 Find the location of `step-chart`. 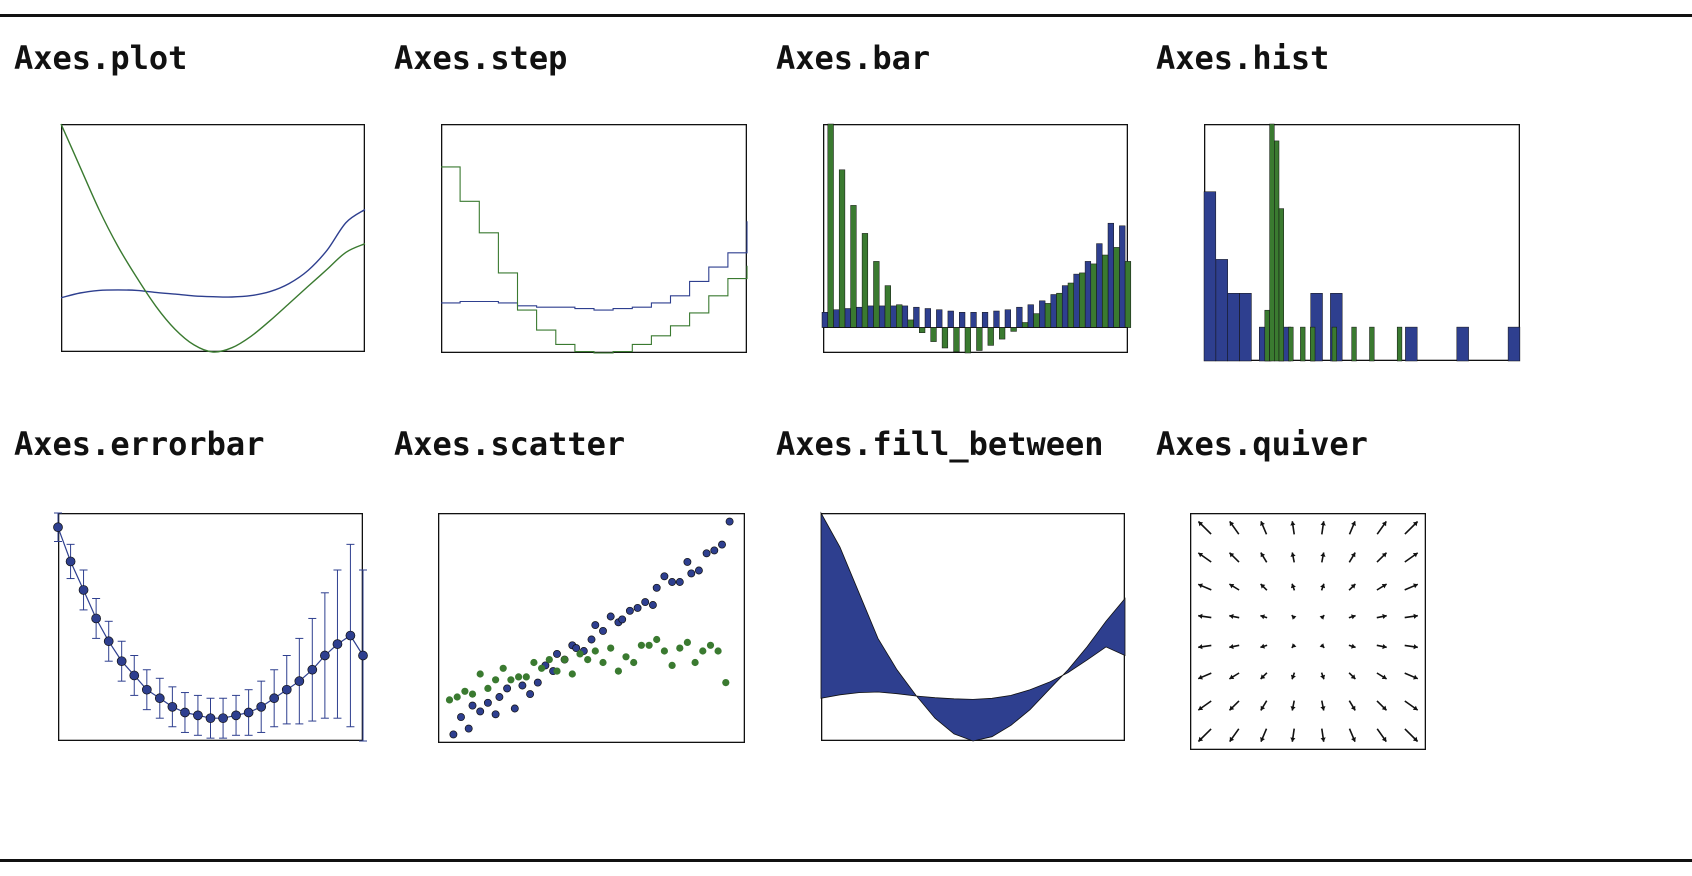

step-chart is located at coordinates (594, 238).